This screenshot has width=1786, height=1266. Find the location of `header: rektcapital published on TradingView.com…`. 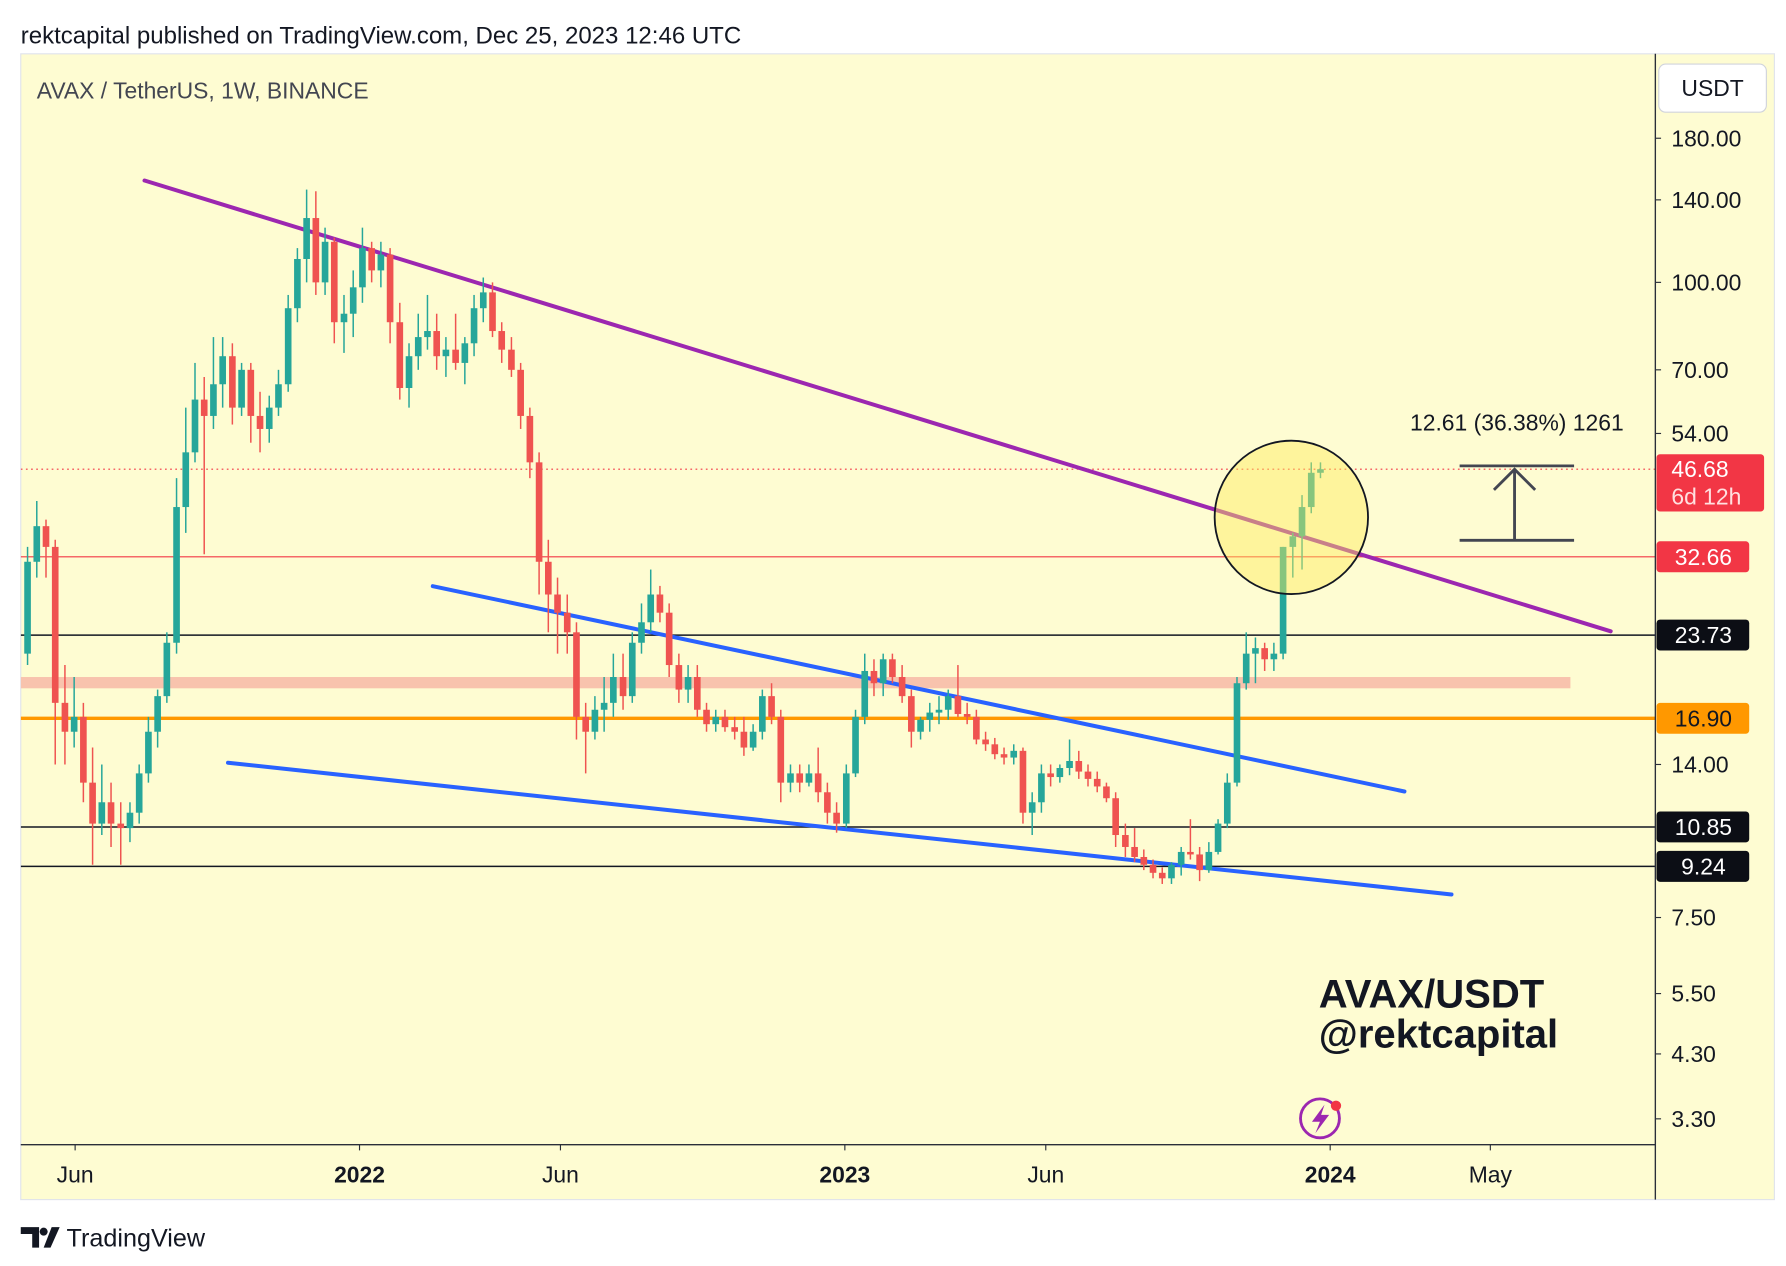

header: rektcapital published on TradingView.com… is located at coordinates (381, 35).